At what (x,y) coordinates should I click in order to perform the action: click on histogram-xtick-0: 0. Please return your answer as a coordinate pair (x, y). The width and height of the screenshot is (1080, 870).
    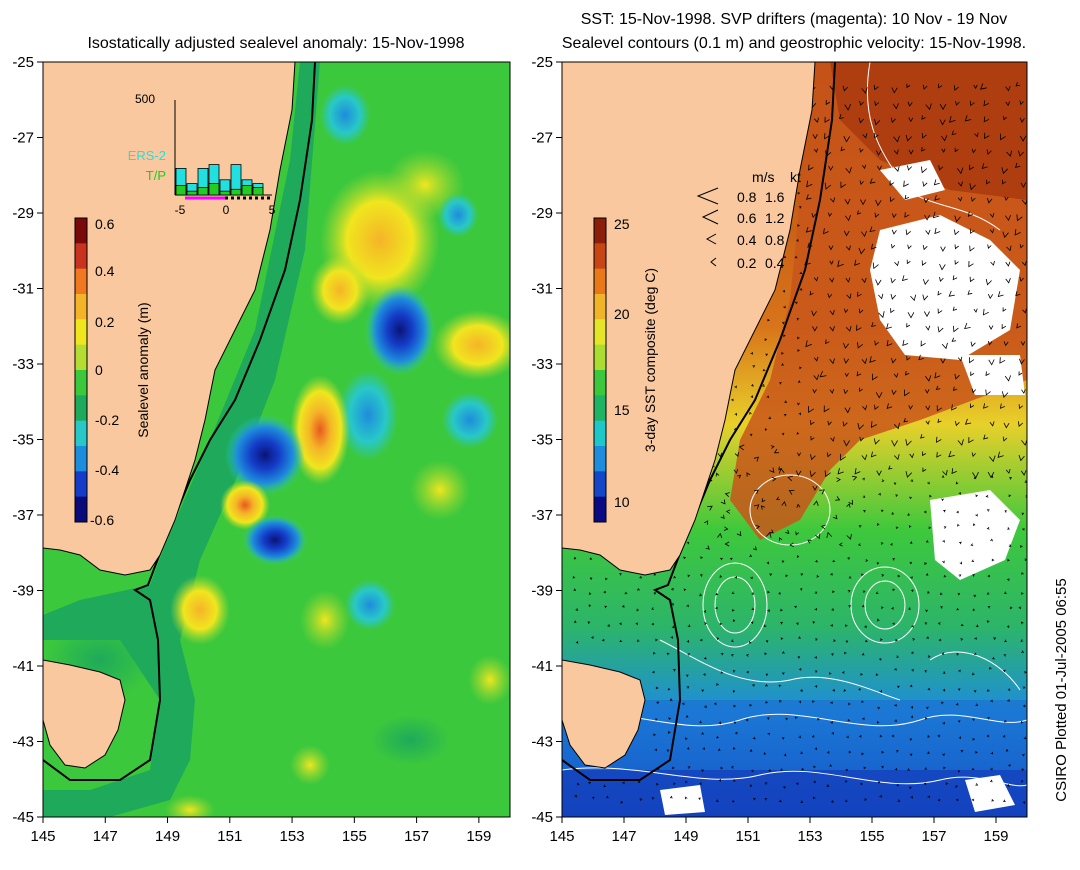
    Looking at the image, I should click on (226, 210).